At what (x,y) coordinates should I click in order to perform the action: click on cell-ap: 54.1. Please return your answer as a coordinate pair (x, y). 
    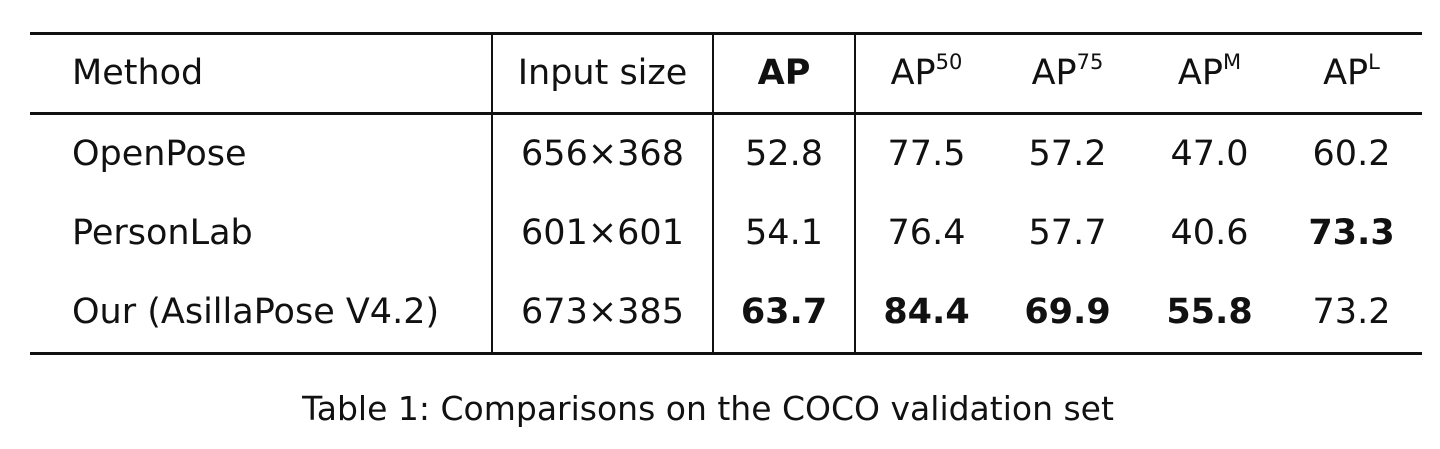
    Looking at the image, I should click on (784, 233).